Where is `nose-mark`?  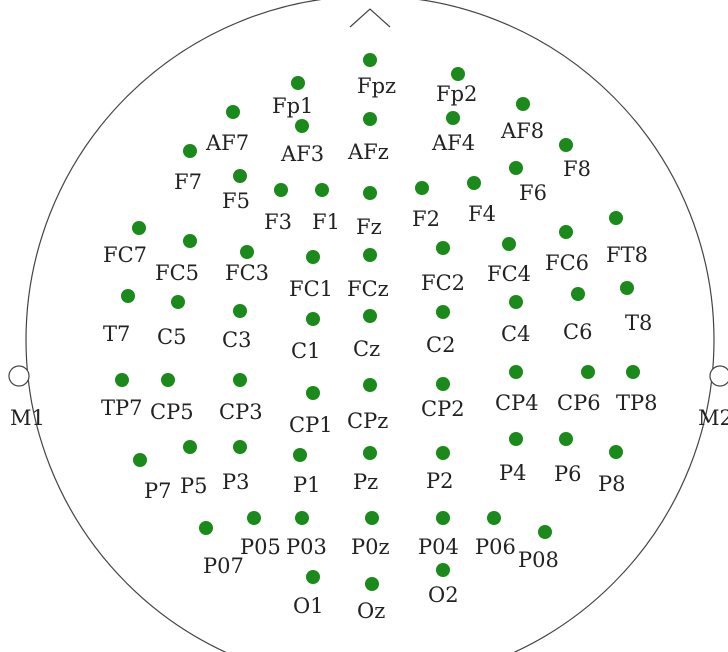 nose-mark is located at coordinates (370, 18).